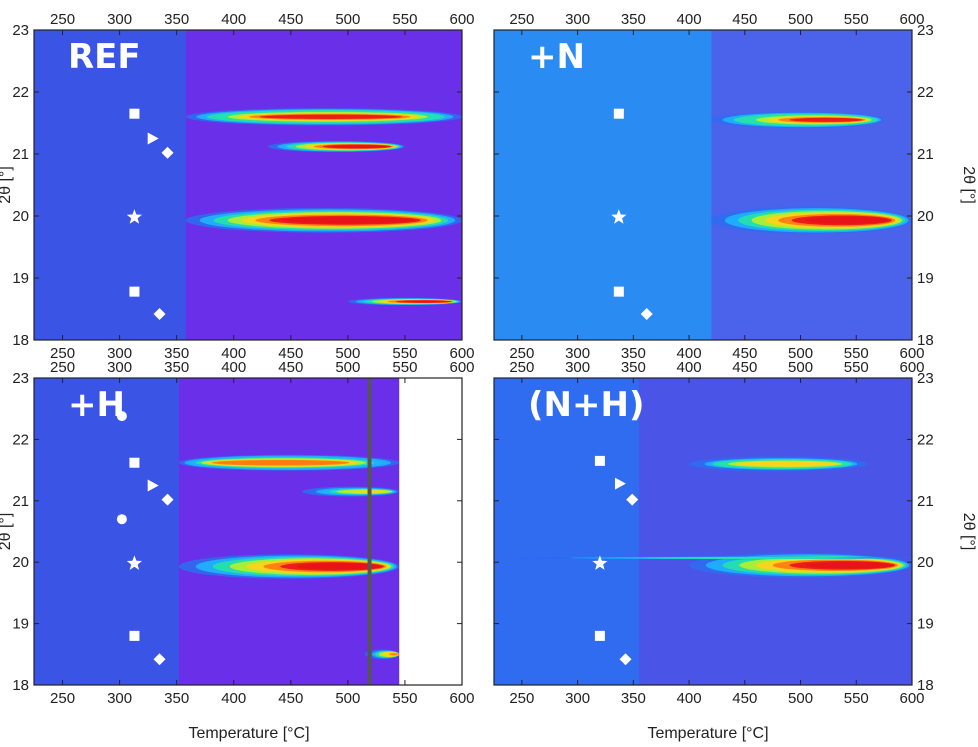 The height and width of the screenshot is (747, 978). I want to click on panel-label: +H, so click(96, 405).